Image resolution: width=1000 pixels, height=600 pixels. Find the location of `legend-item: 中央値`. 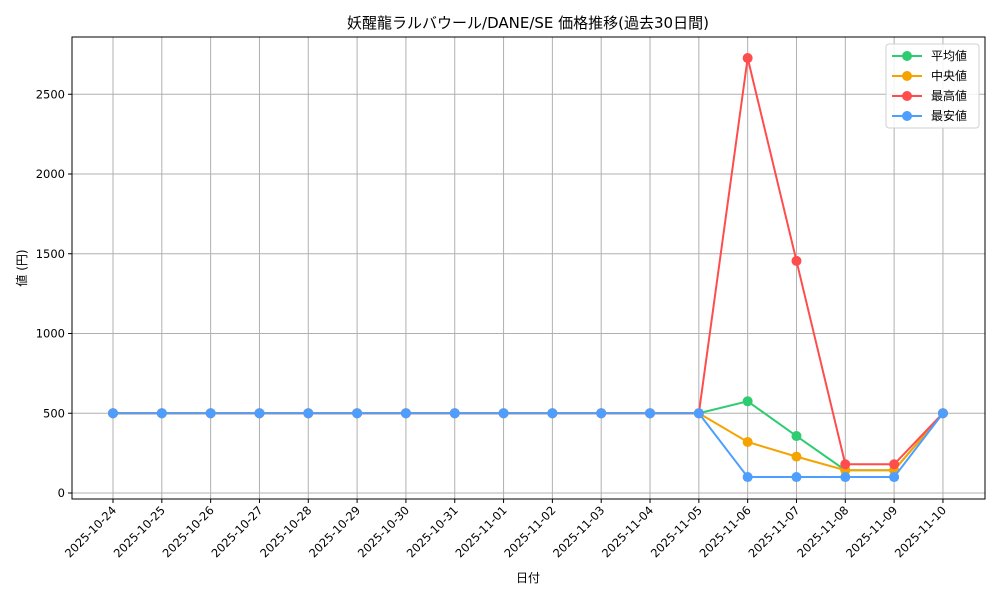

legend-item: 中央値 is located at coordinates (929, 75).